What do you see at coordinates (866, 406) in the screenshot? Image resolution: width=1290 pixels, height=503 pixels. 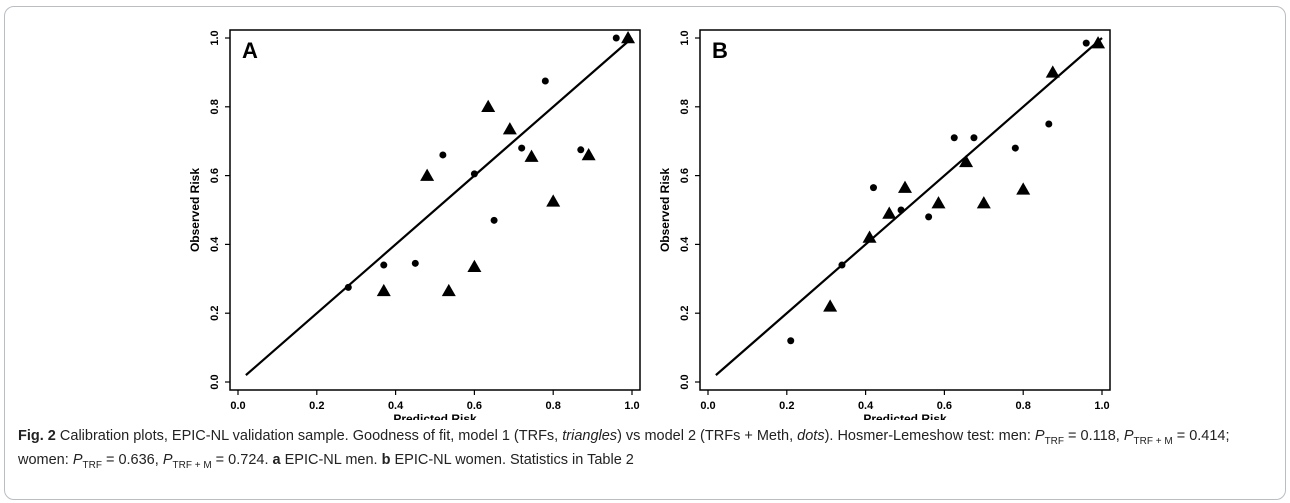 I see `x-tick-label-b-2: 0.4` at bounding box center [866, 406].